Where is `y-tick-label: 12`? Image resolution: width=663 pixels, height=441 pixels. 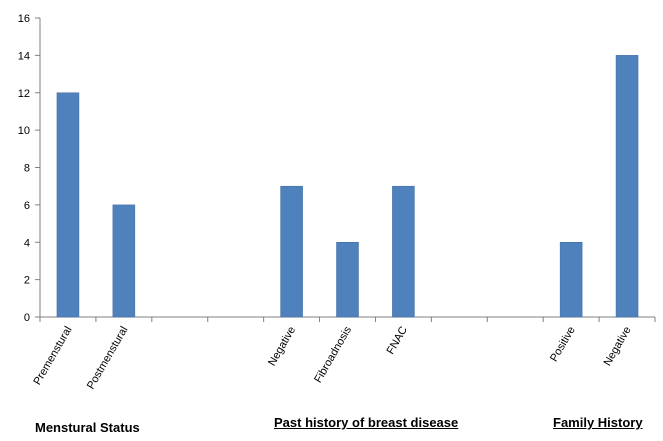
y-tick-label: 12 is located at coordinates (24, 94).